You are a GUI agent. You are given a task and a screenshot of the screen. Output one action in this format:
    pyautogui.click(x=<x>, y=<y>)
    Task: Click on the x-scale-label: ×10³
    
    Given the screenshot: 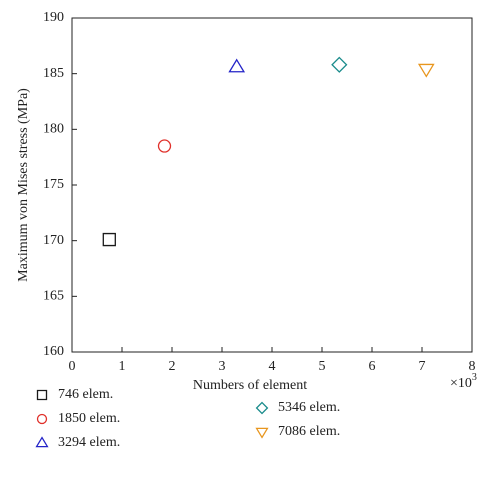 What is the action you would take?
    pyautogui.click(x=463, y=381)
    